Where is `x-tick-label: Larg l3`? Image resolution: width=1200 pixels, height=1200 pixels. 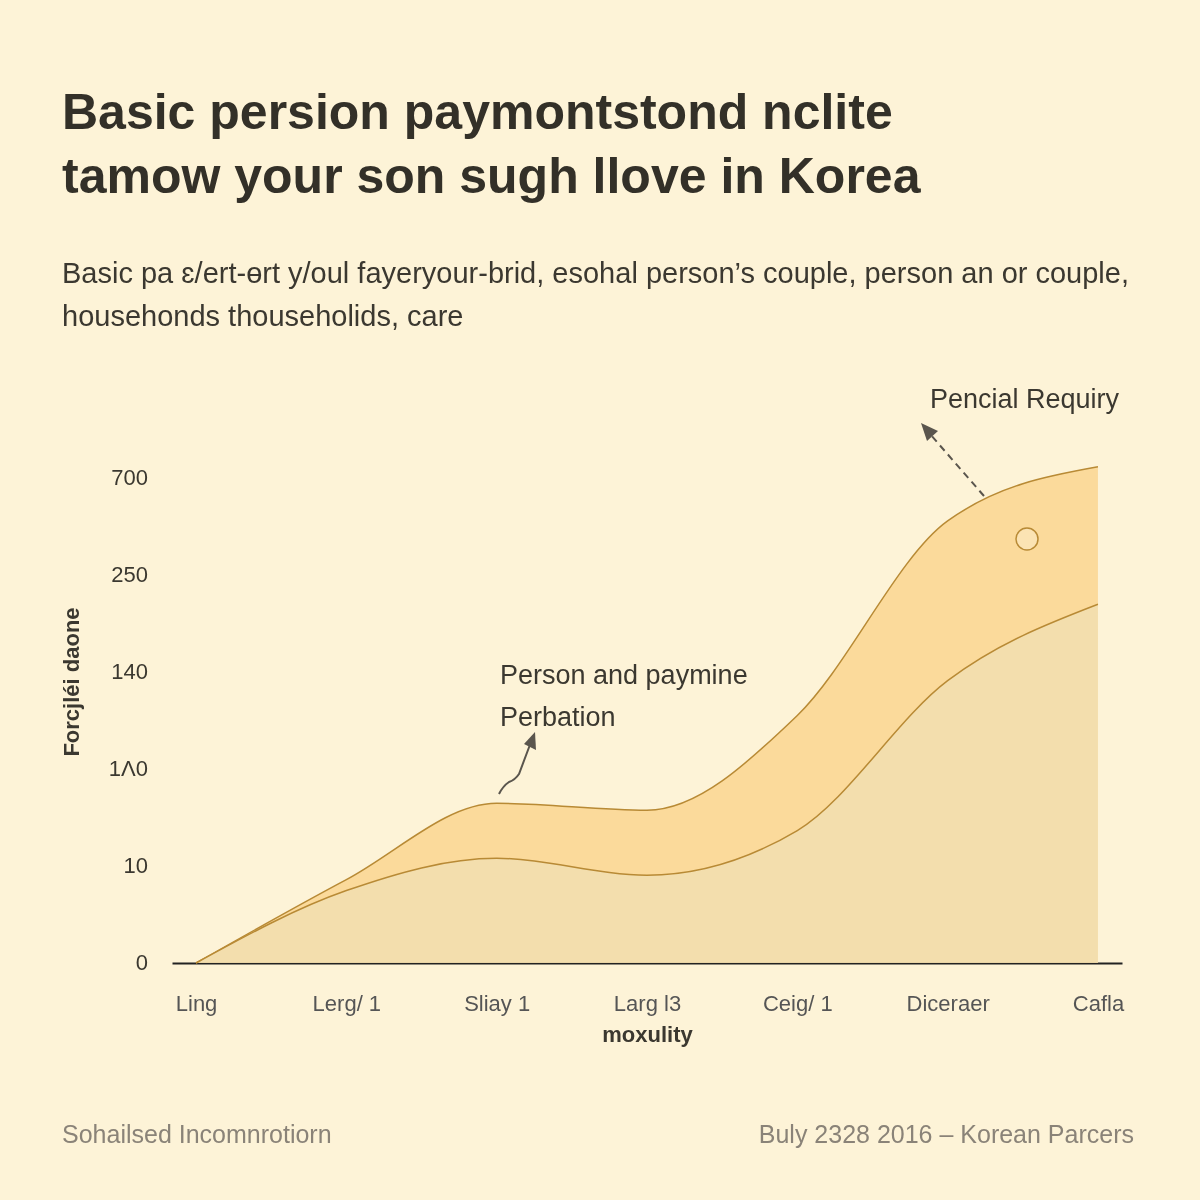 x-tick-label: Larg l3 is located at coordinates (647, 1003).